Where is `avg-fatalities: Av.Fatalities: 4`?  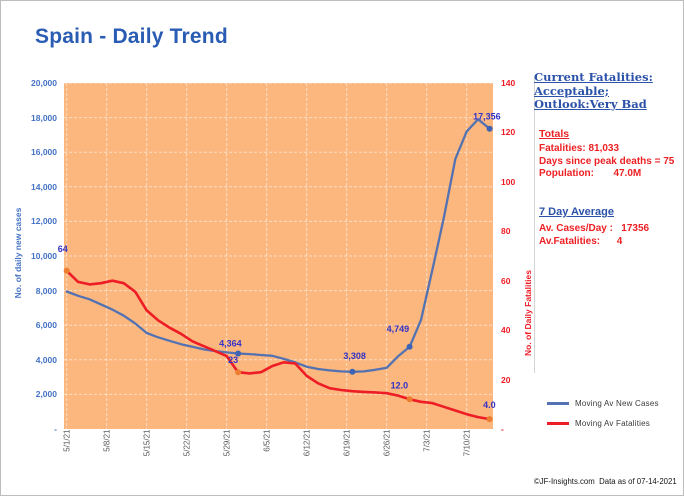
avg-fatalities: Av.Fatalities: 4 is located at coordinates (581, 241).